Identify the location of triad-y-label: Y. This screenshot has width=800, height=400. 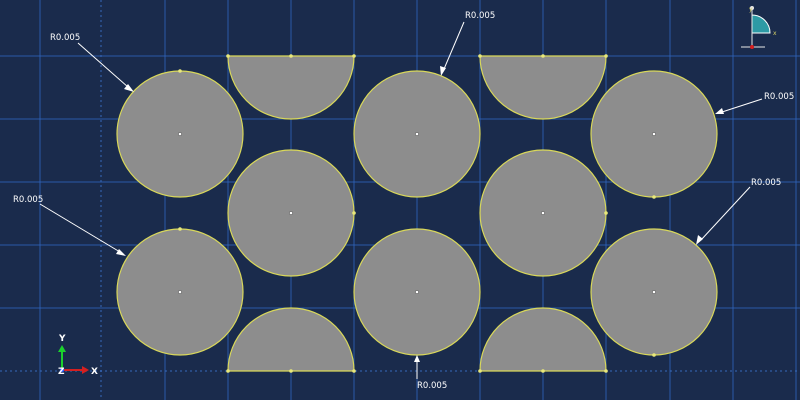
(62, 339).